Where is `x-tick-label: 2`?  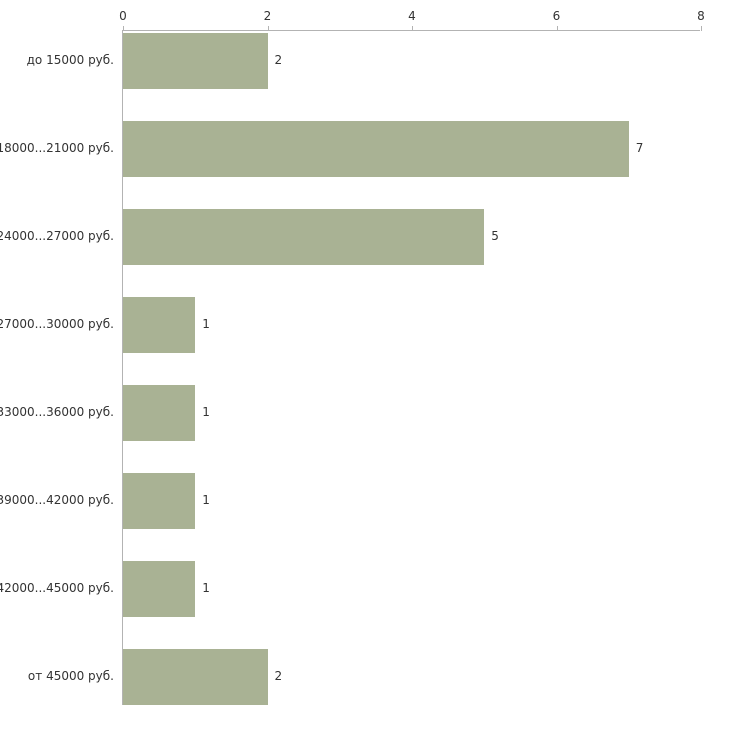 x-tick-label: 2 is located at coordinates (267, 16).